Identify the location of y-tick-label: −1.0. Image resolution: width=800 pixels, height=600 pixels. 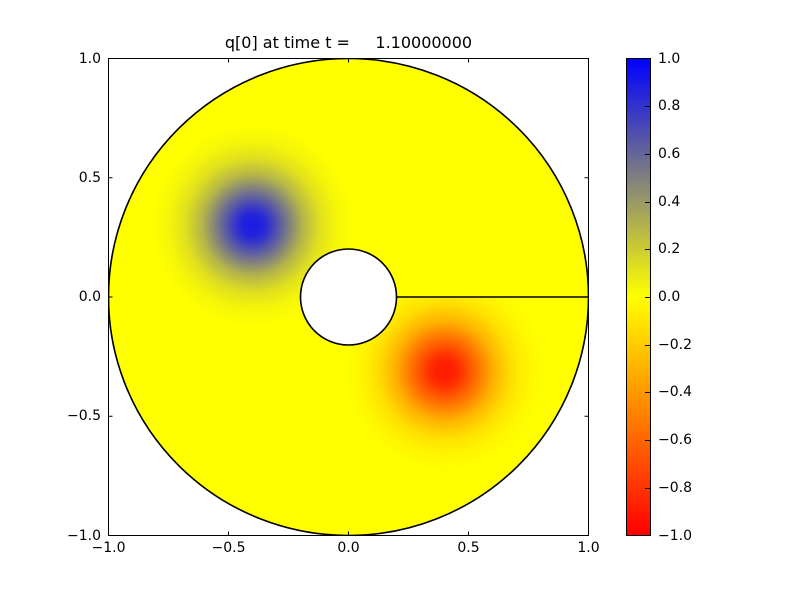
(84, 535).